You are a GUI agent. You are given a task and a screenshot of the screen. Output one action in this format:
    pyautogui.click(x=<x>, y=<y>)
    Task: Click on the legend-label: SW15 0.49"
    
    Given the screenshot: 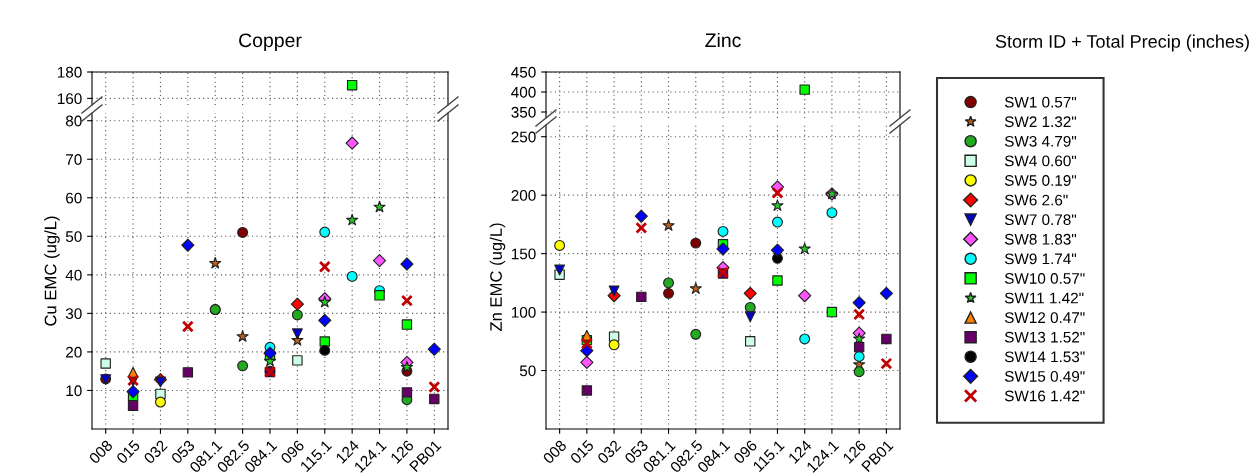 What is the action you would take?
    pyautogui.click(x=1044, y=376)
    